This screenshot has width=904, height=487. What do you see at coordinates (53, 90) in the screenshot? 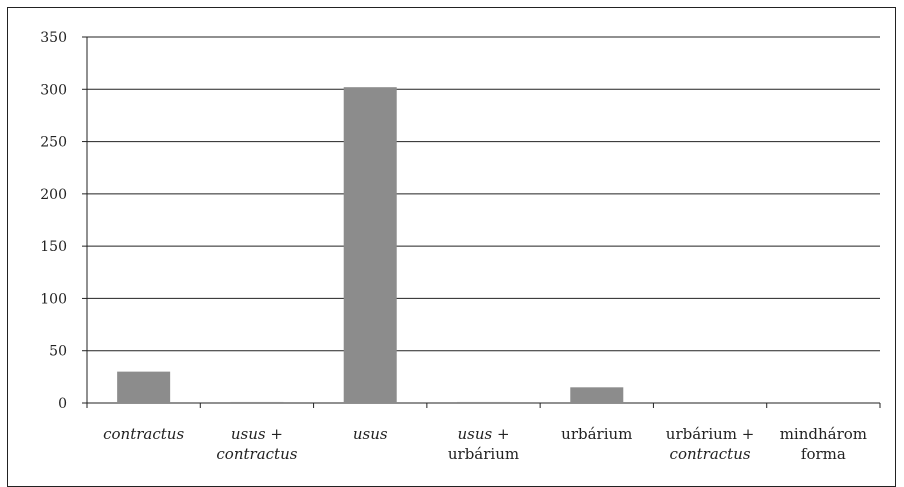
I see `y-tick-label: 300` at bounding box center [53, 90].